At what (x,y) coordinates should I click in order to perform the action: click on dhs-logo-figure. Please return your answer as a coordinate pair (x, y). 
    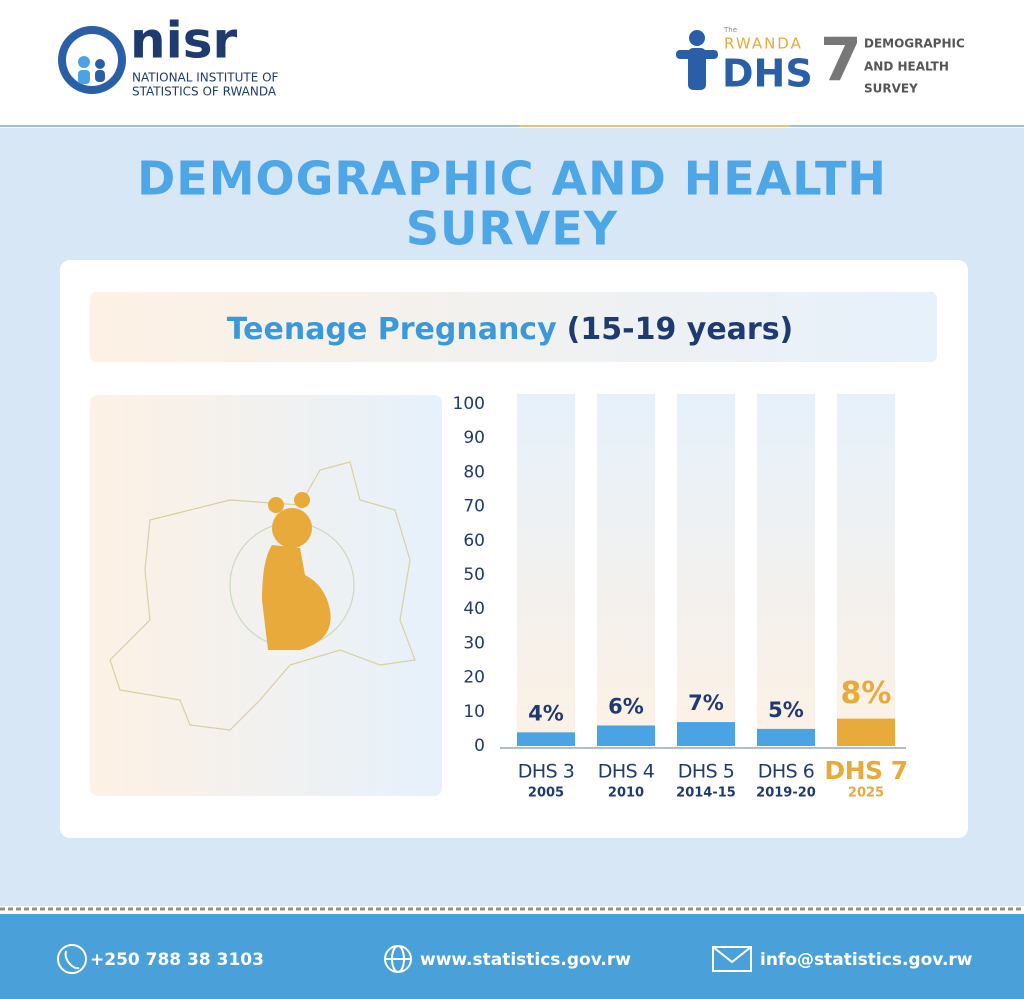
    Looking at the image, I should click on (697, 60).